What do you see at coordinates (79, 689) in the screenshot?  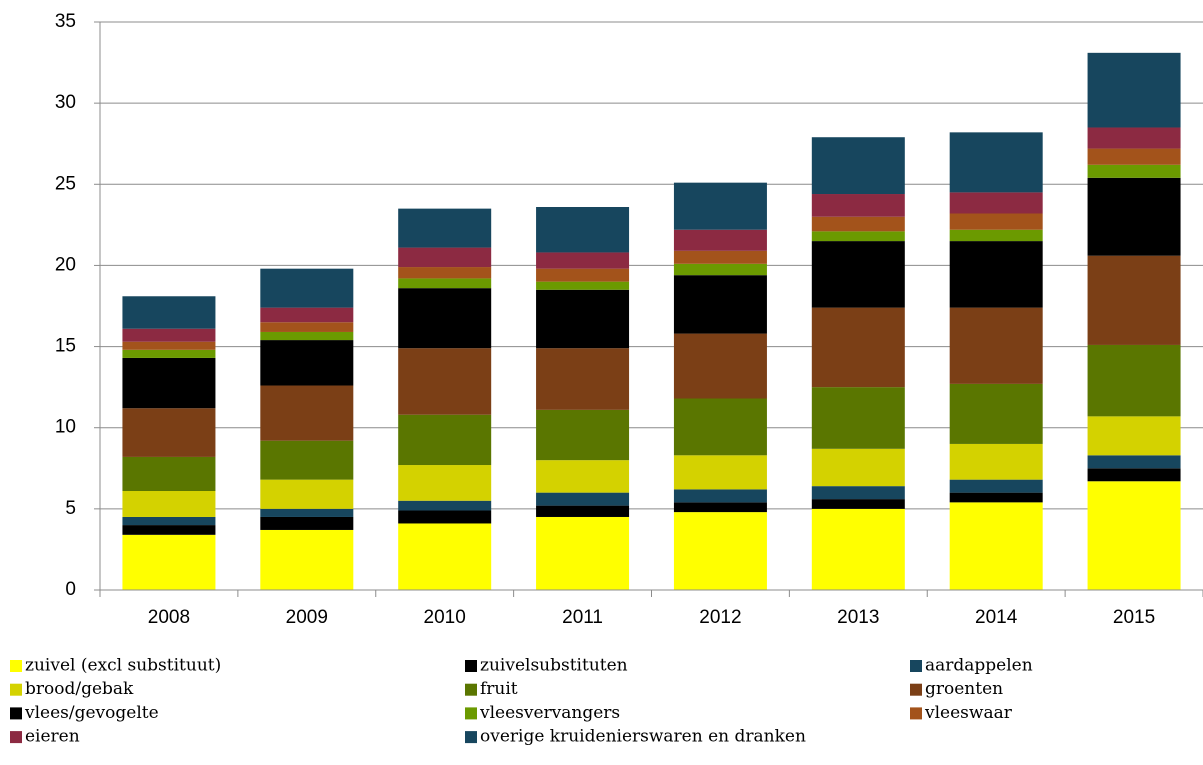 I see `legend-label: brood/gebak` at bounding box center [79, 689].